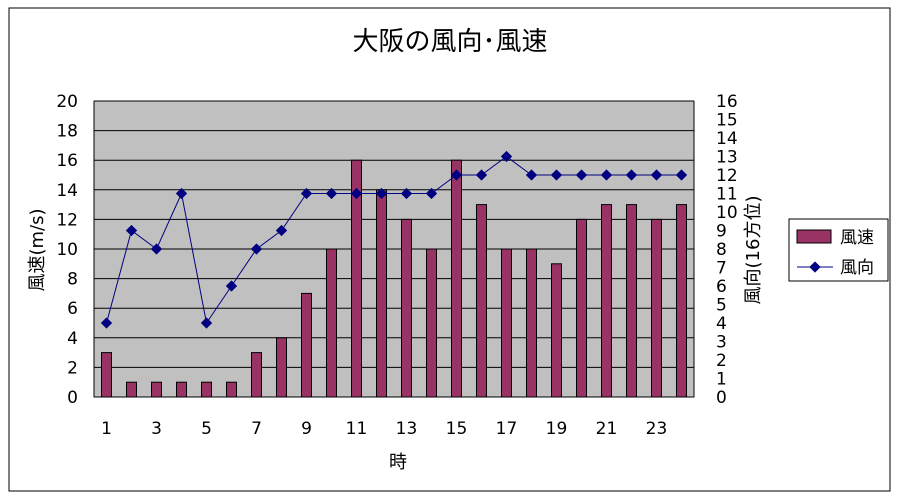 Image resolution: width=900 pixels, height=504 pixels. I want to click on tick-label-right: 5, so click(721, 306).